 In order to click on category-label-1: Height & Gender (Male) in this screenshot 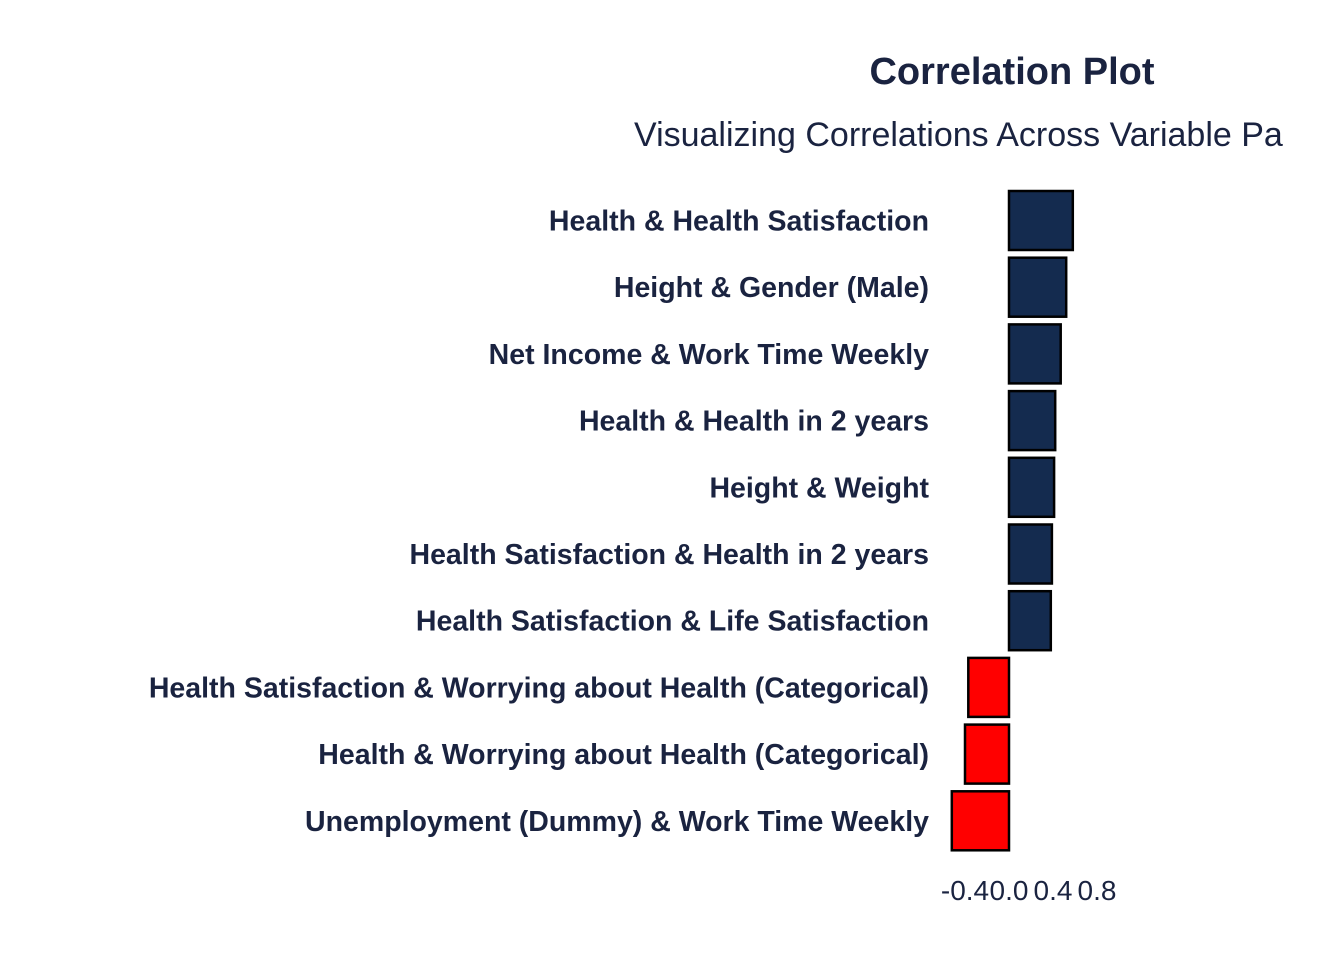, I will do `click(771, 288)`.